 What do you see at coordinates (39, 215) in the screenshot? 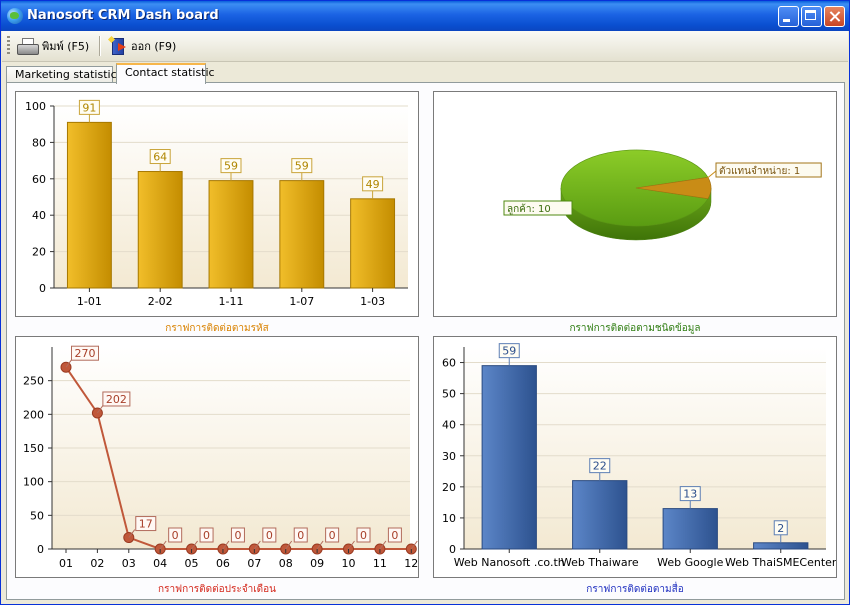
I see `y-tick-label: 40` at bounding box center [39, 215].